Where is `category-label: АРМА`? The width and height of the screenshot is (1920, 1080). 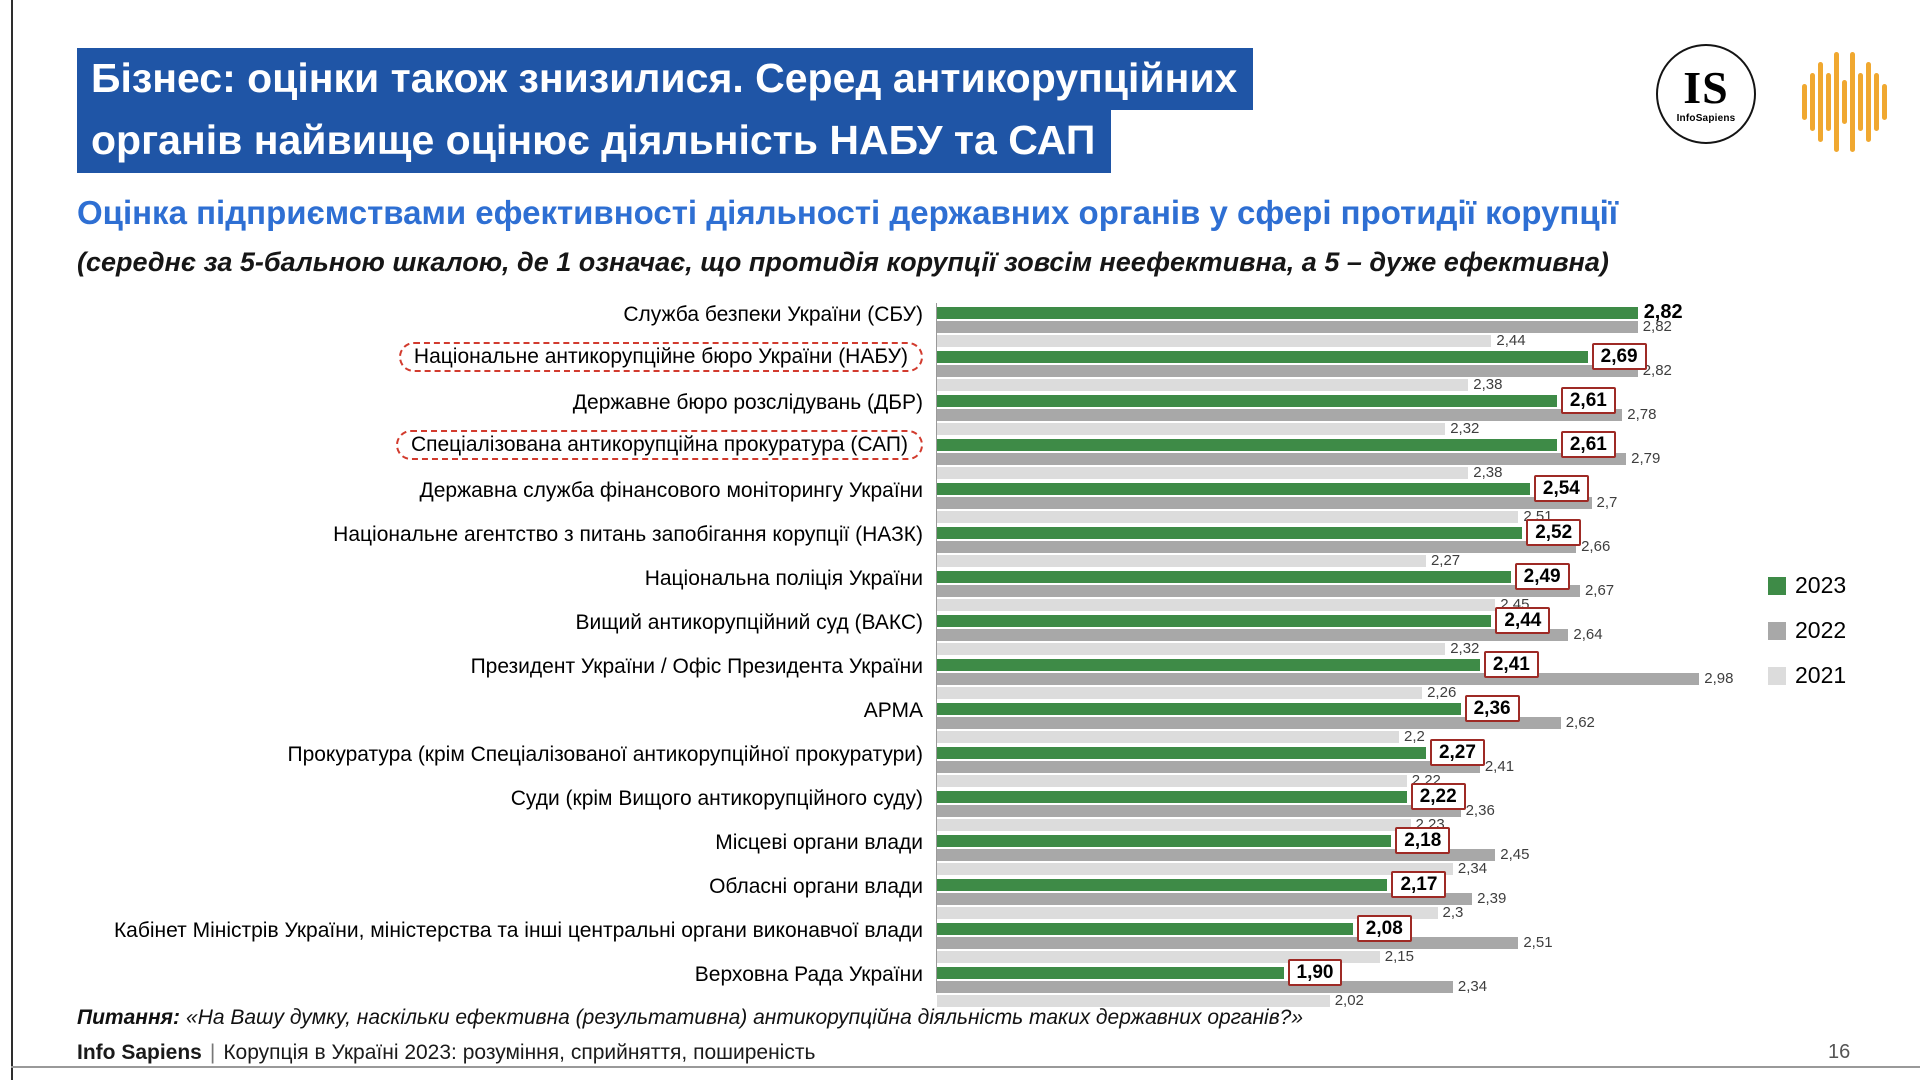 category-label: АРМА is located at coordinates (893, 710).